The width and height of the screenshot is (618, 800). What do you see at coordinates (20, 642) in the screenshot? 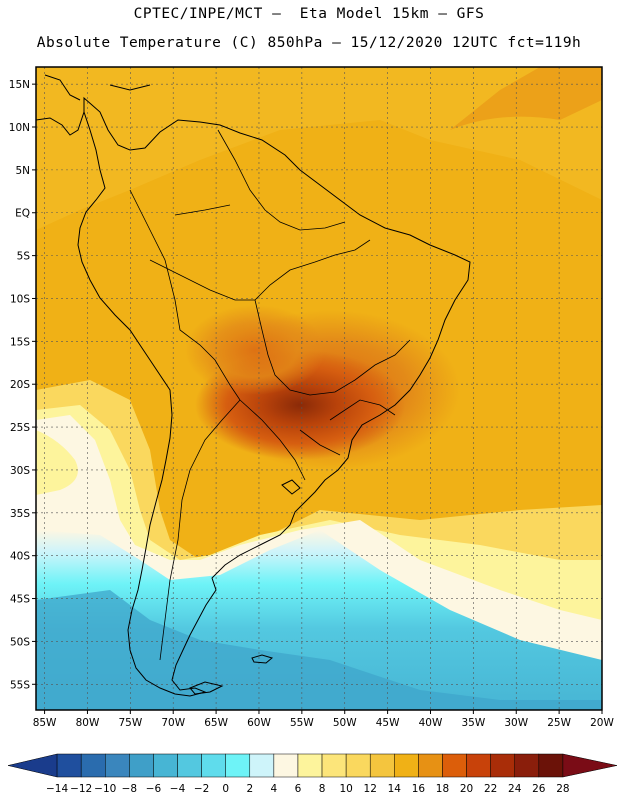
I see `lat-label: 50S` at bounding box center [20, 642].